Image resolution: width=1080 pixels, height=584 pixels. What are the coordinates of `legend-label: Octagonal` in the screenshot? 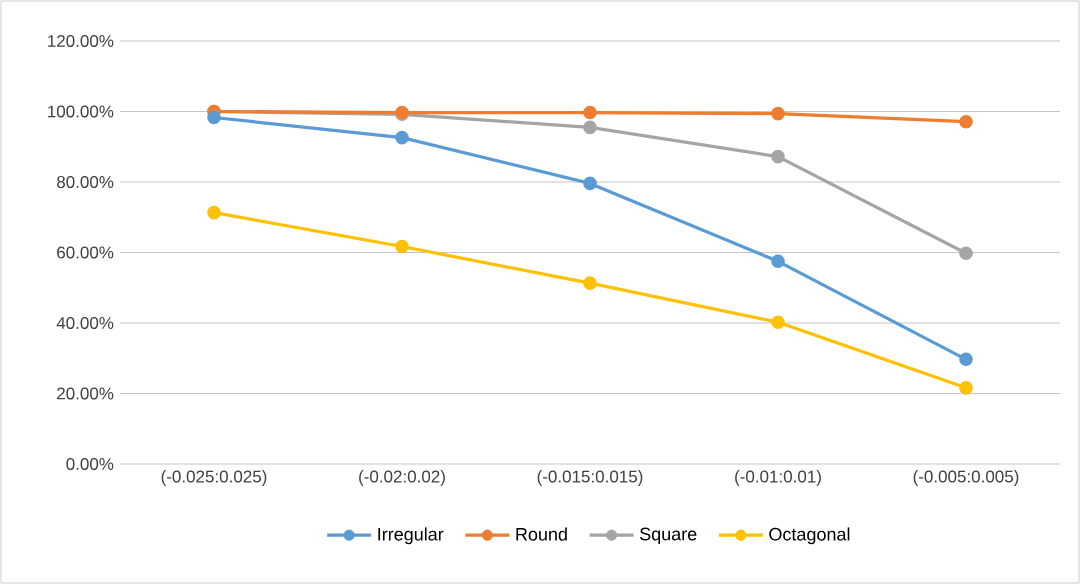 It's located at (809, 536).